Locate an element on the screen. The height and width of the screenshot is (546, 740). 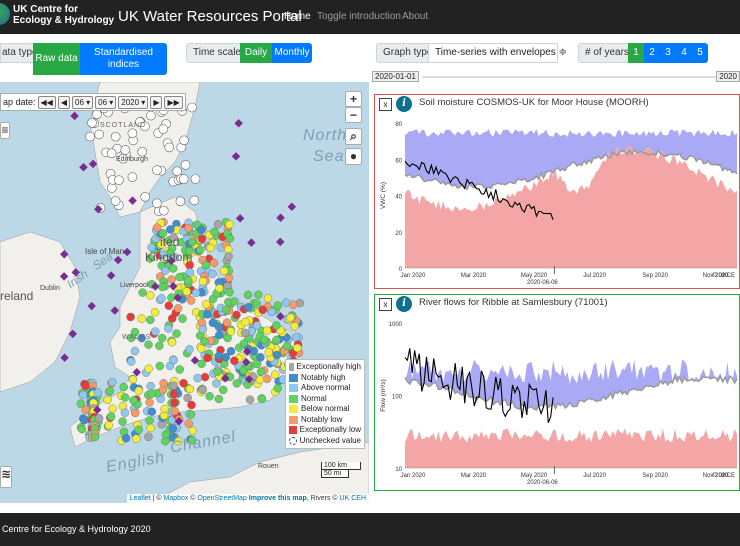
envelope-top-gap is located at coordinates (571, 354).